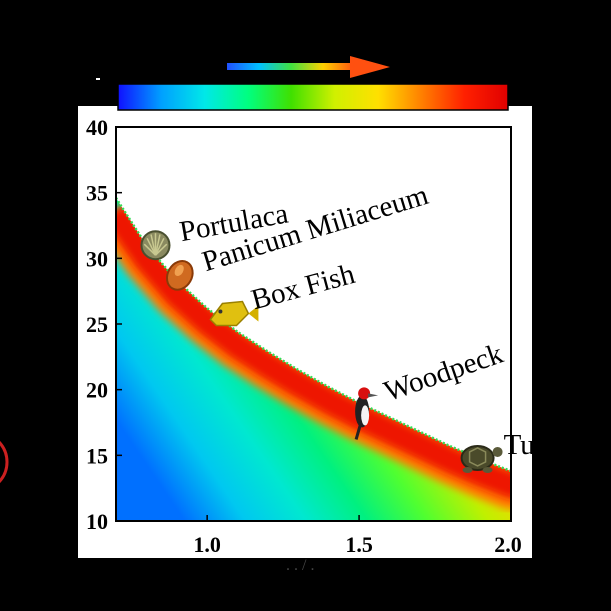  What do you see at coordinates (508, 544) in the screenshot?
I see `x-tick-label: 2.0` at bounding box center [508, 544].